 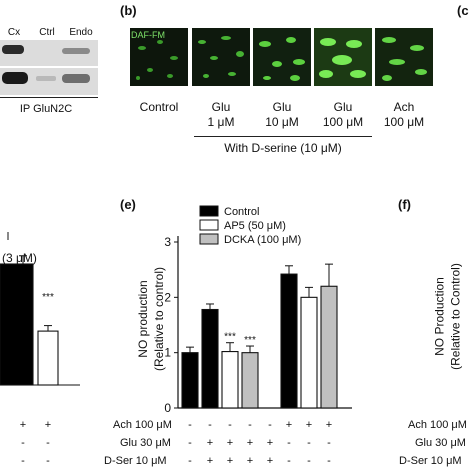 I want to click on blot-image, so click(x=49, y=67).